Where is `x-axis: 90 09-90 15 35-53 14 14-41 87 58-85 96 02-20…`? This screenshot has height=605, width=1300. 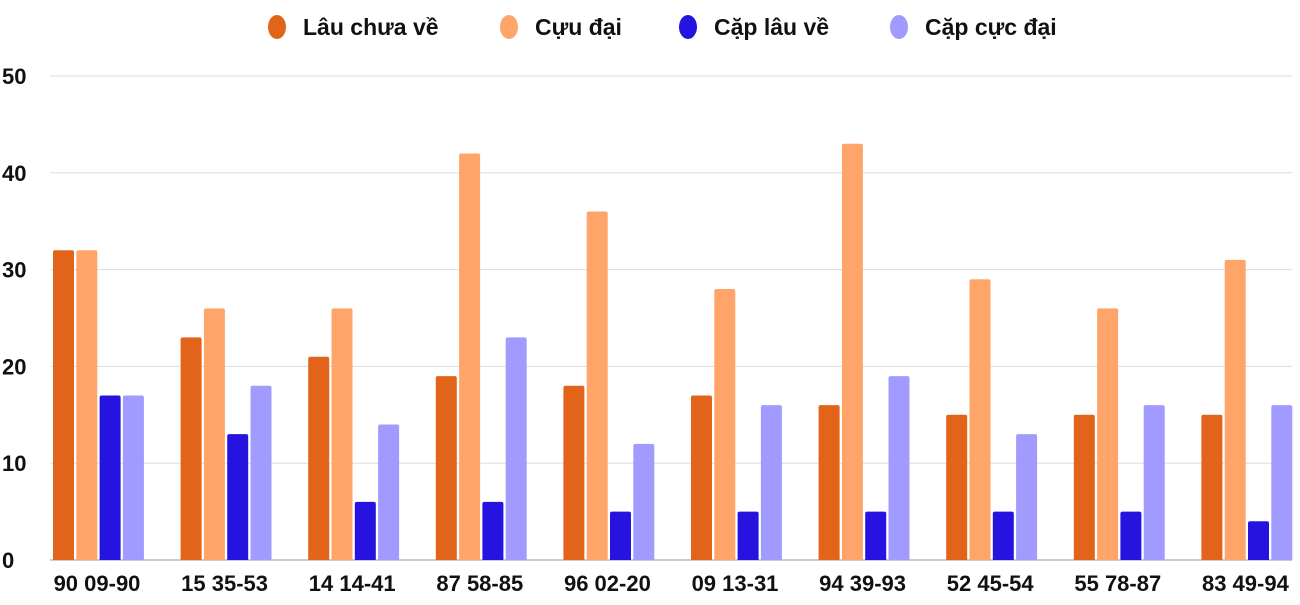 x-axis: 90 09-90 15 35-53 14 14-41 87 58-85 96 02-20… is located at coordinates (672, 583).